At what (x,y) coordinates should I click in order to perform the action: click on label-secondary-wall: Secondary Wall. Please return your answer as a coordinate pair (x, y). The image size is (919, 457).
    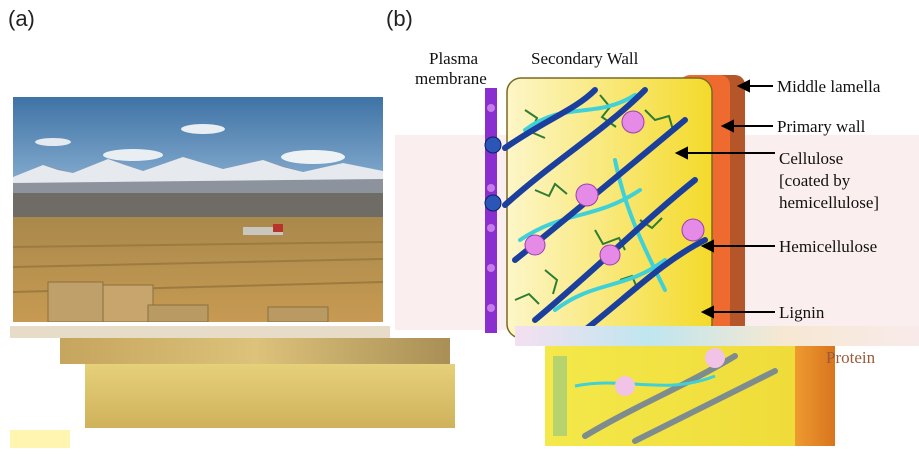
    Looking at the image, I should click on (585, 58).